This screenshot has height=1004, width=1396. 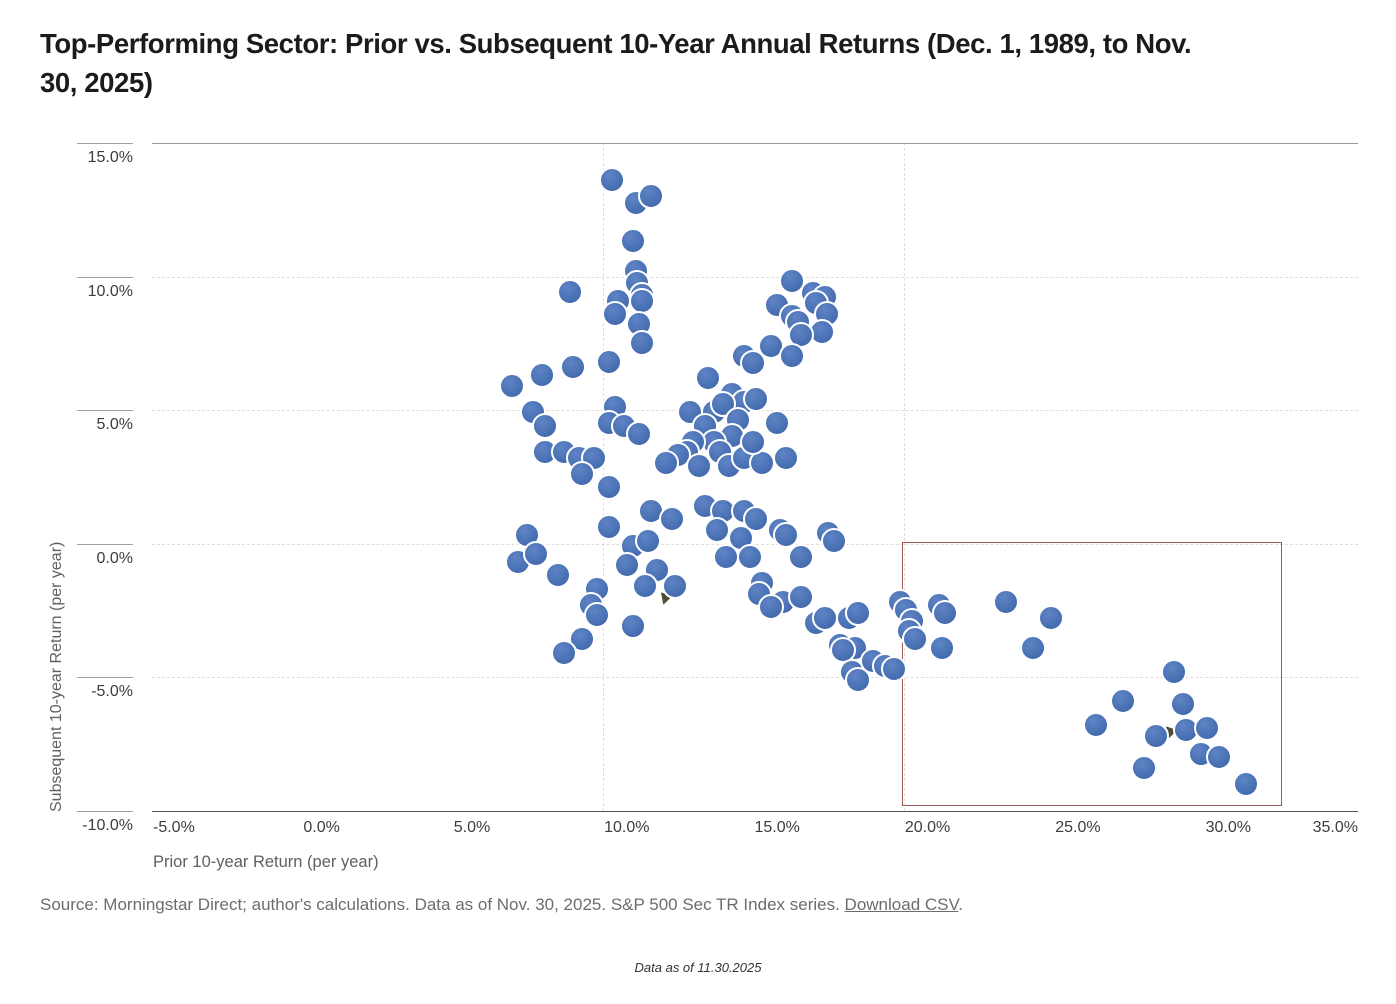 What do you see at coordinates (627, 827) in the screenshot?
I see `x-tick-label: 10.0%` at bounding box center [627, 827].